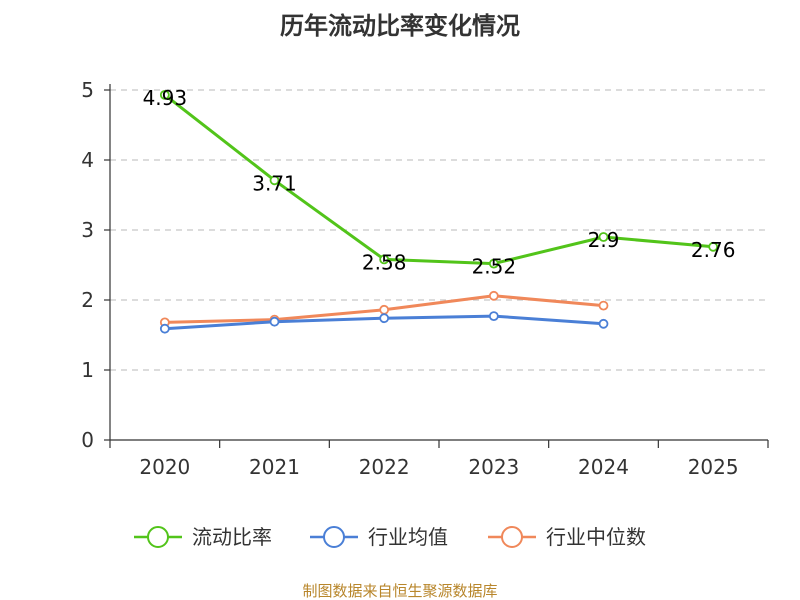  I want to click on data-label: 2.52, so click(494, 267).